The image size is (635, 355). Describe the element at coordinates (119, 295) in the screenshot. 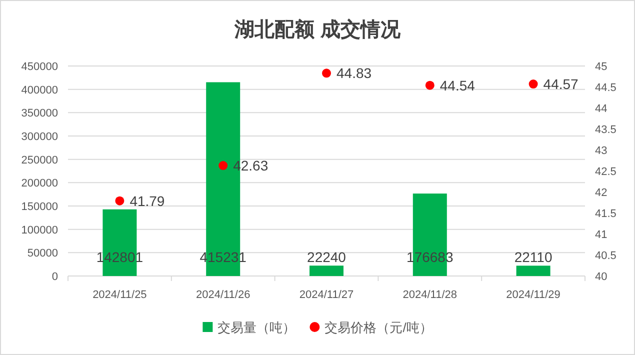

I see `x-tick-label: 2024/11/25` at that location.